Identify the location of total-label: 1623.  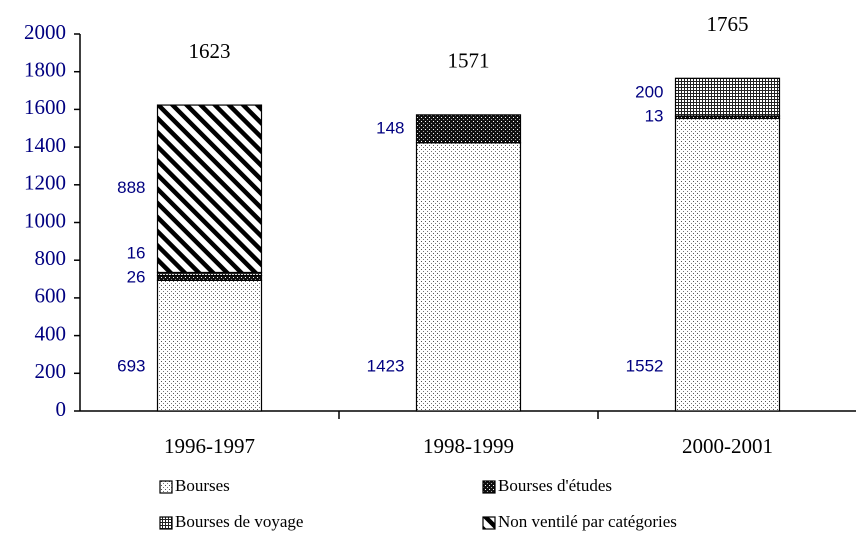
(210, 51).